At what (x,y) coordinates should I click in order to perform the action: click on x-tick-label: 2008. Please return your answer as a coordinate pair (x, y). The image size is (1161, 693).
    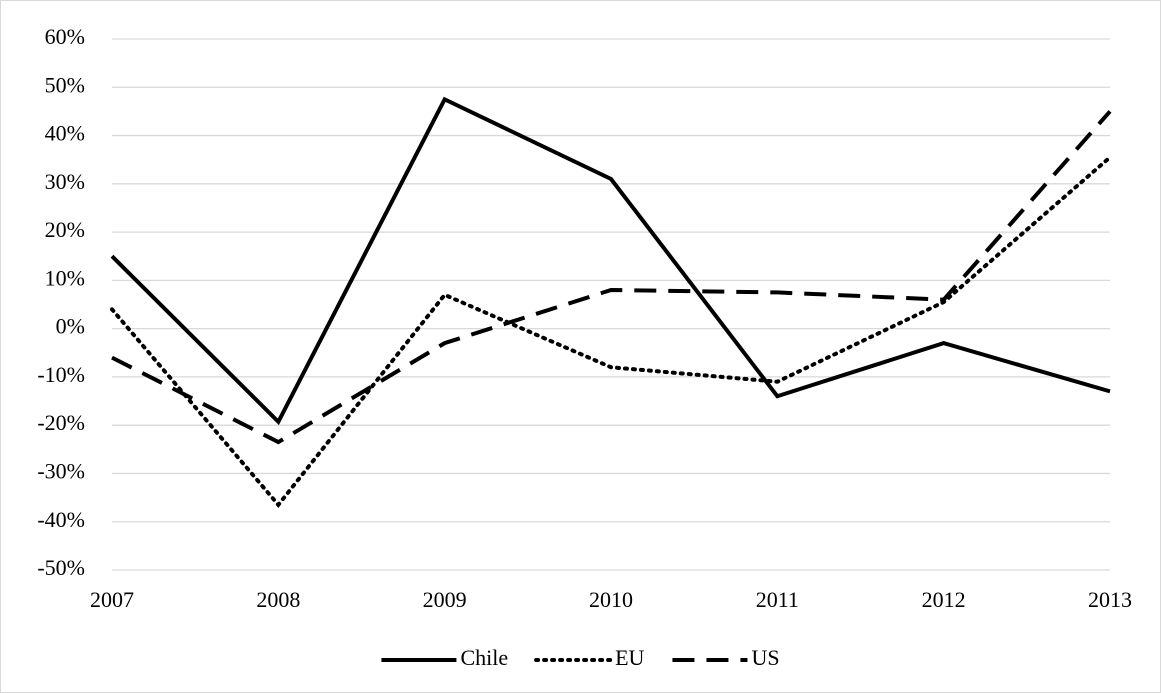
    Looking at the image, I should click on (278, 599).